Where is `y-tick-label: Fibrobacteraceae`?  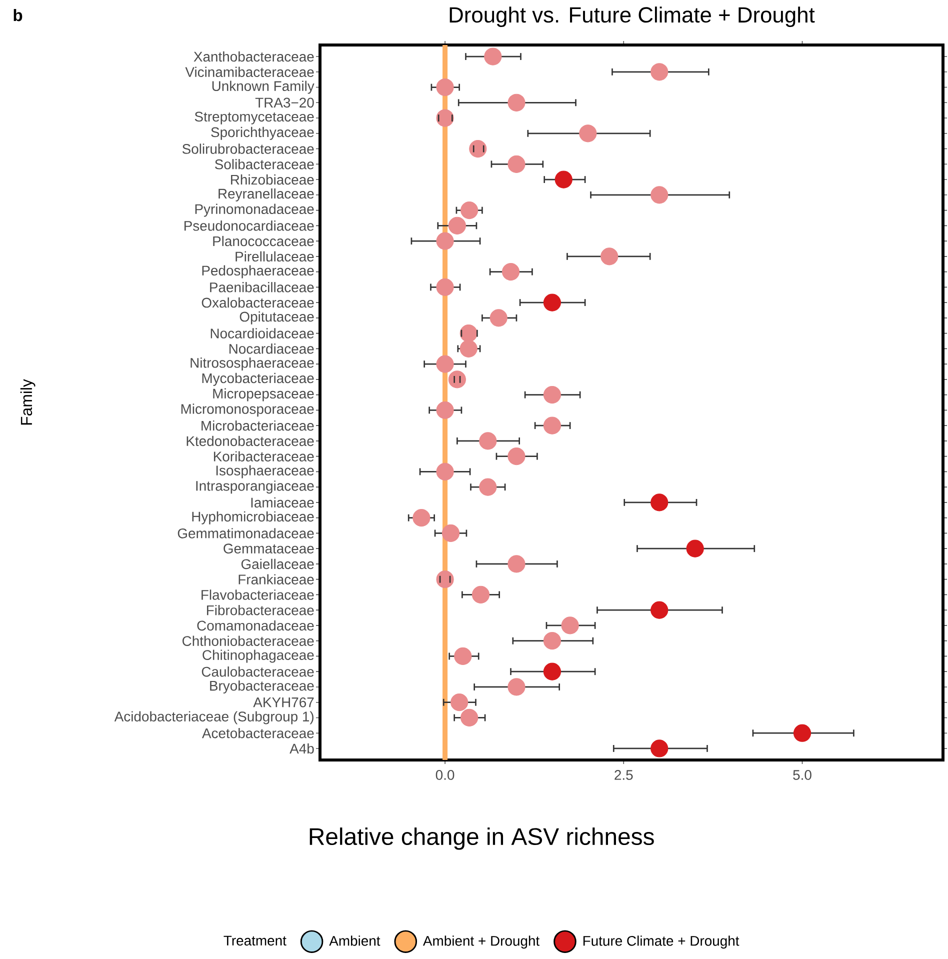 y-tick-label: Fibrobacteraceae is located at coordinates (260, 610).